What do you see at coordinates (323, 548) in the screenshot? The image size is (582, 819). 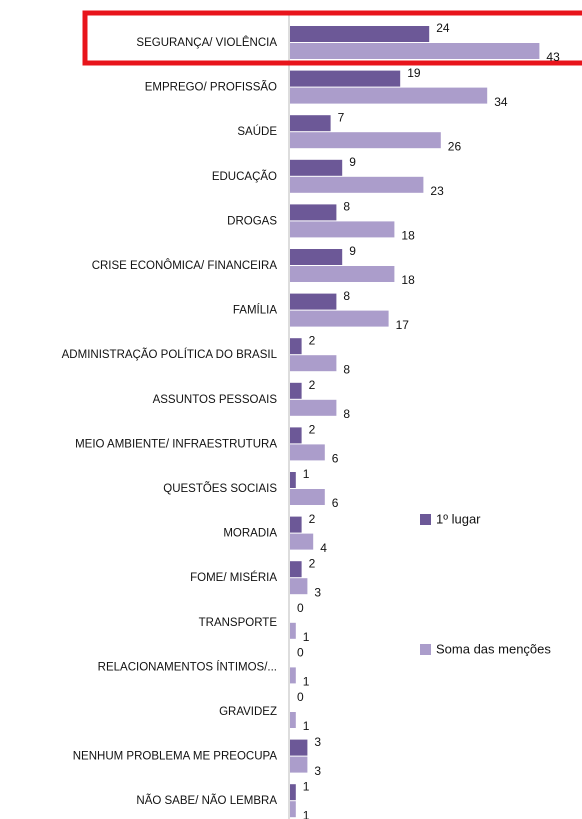 I see `value-label: 4` at bounding box center [323, 548].